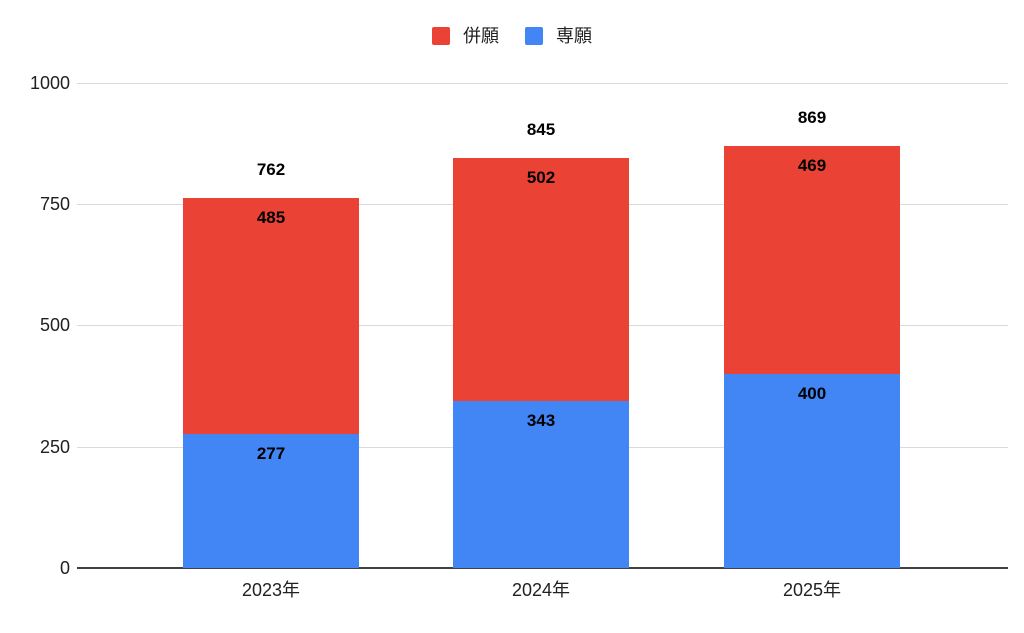  Describe the element at coordinates (54, 446) in the screenshot. I see `y-axis-tick-label: 250` at that location.